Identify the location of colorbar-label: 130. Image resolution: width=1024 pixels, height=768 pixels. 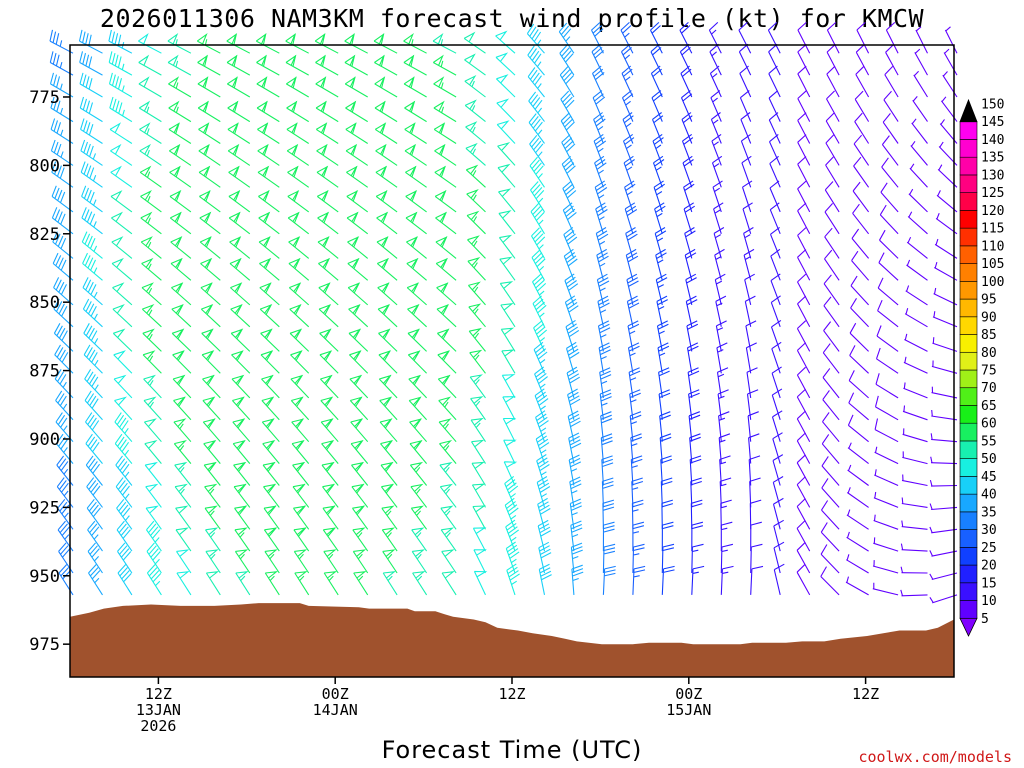
(992, 175).